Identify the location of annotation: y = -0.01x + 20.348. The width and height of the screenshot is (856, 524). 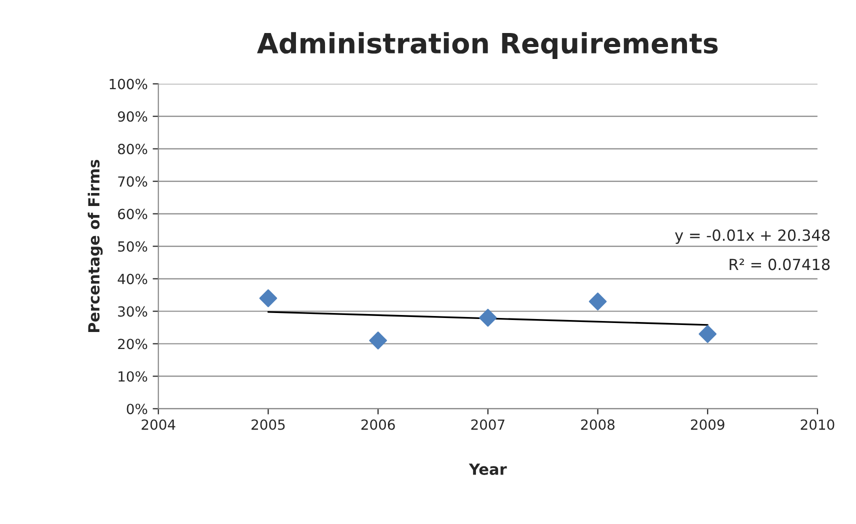
(752, 236).